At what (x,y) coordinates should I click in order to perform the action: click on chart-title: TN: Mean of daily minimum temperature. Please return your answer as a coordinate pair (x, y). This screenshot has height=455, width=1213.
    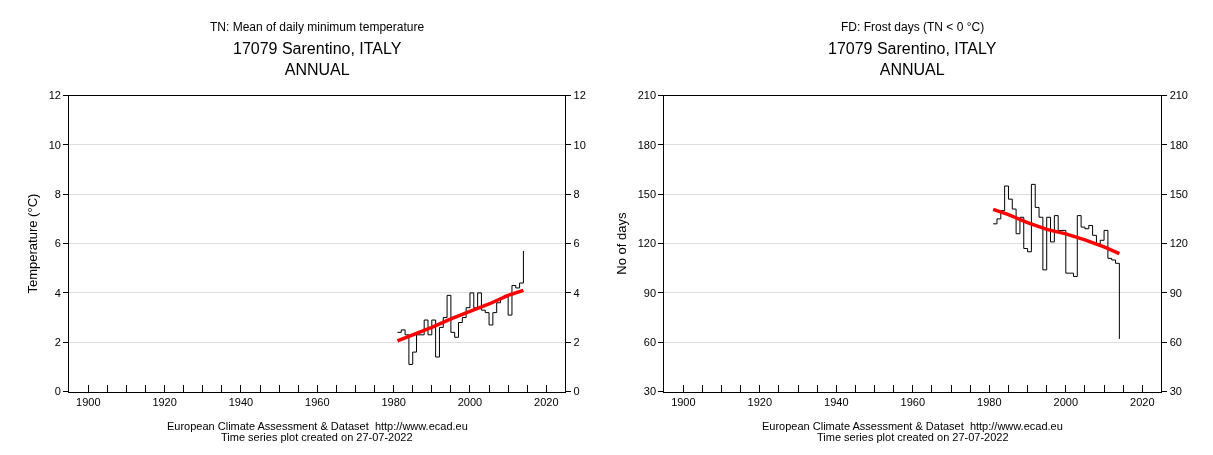
    Looking at the image, I should click on (317, 27).